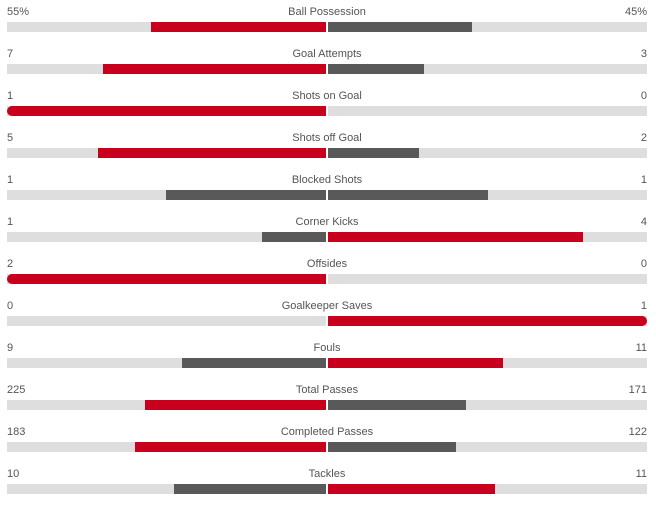 Image resolution: width=656 pixels, height=505 pixels. What do you see at coordinates (328, 189) in the screenshot?
I see `stat-row-blocked-shots: 1 Blocked Shots 1` at bounding box center [328, 189].